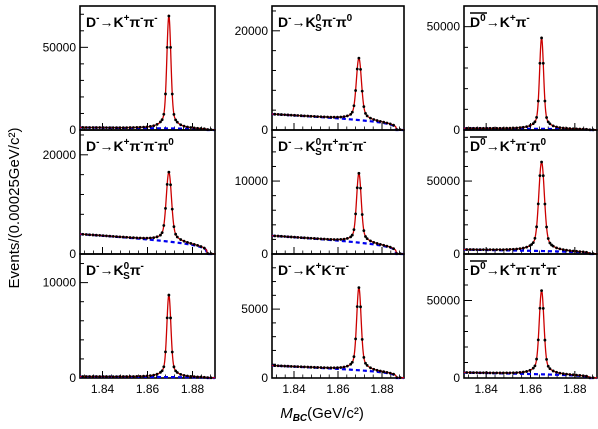  What do you see at coordinates (147, 213) in the screenshot?
I see `data-points` at bounding box center [147, 213].